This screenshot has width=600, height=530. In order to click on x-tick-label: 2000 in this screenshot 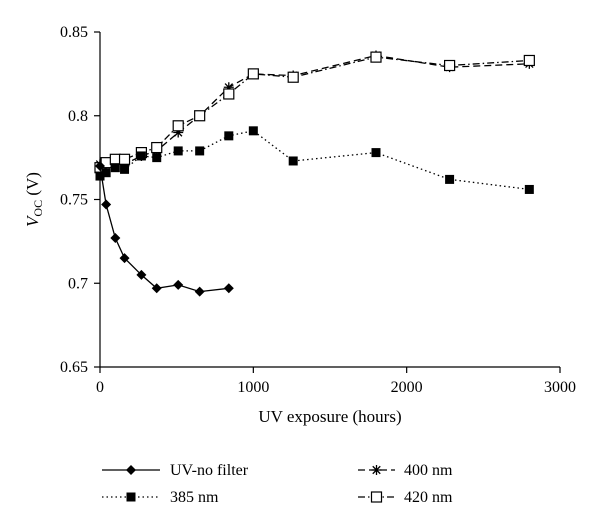, I will do `click(407, 387)`.